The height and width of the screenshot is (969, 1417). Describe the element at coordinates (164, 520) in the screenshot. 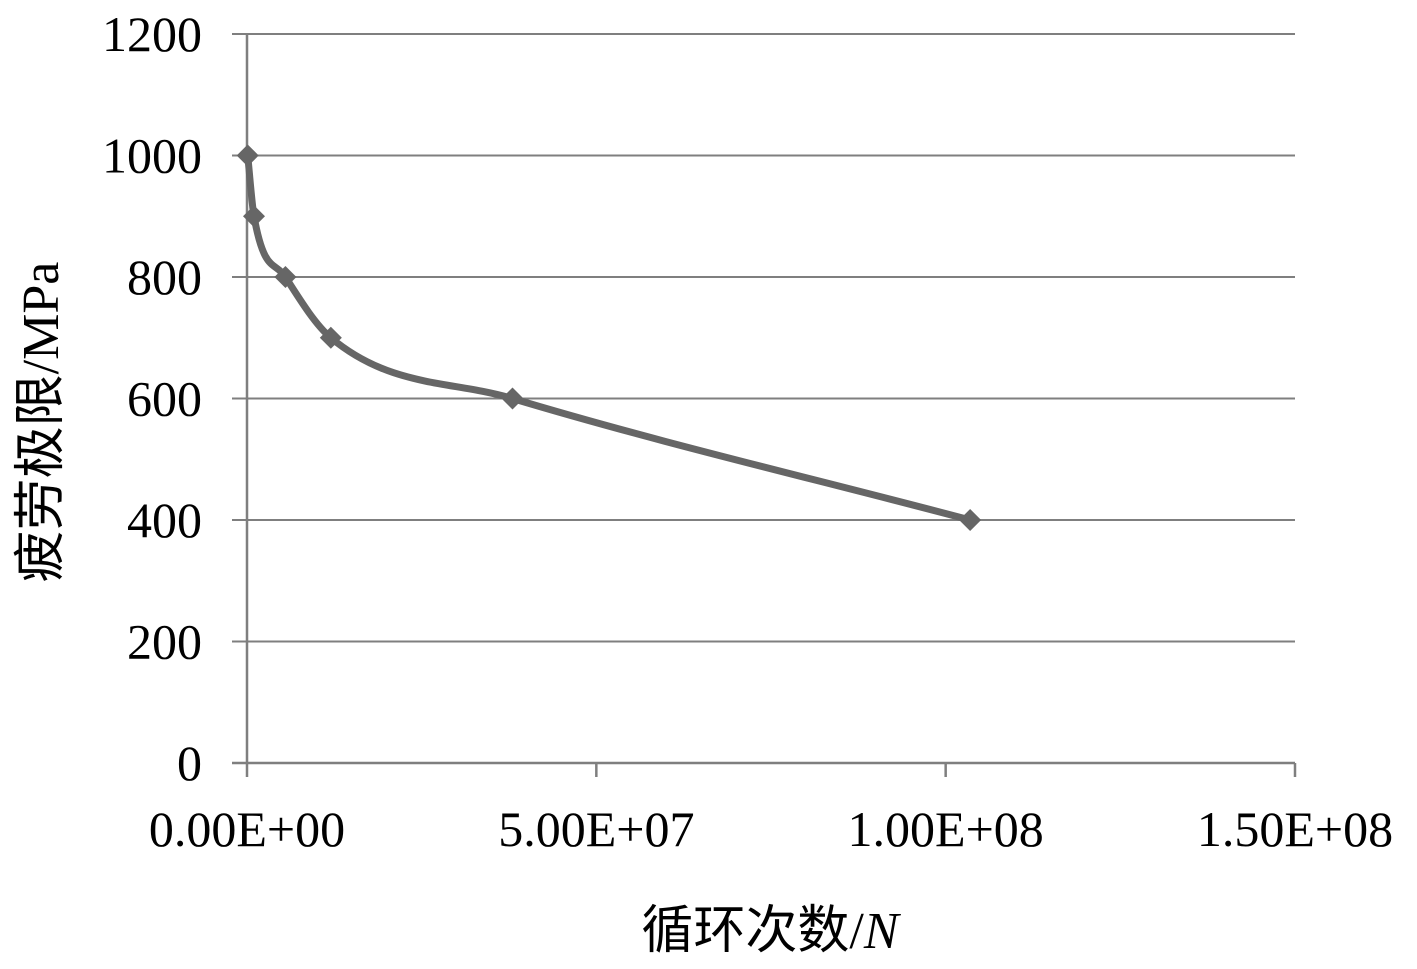

I see `y-tick-label-400: 400` at that location.